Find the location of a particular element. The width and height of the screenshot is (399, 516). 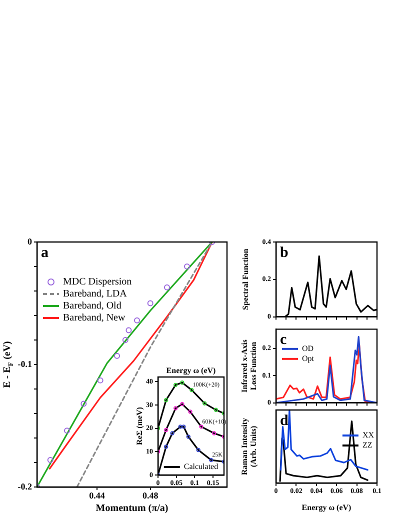

legend-label: XX is located at coordinates (368, 435).